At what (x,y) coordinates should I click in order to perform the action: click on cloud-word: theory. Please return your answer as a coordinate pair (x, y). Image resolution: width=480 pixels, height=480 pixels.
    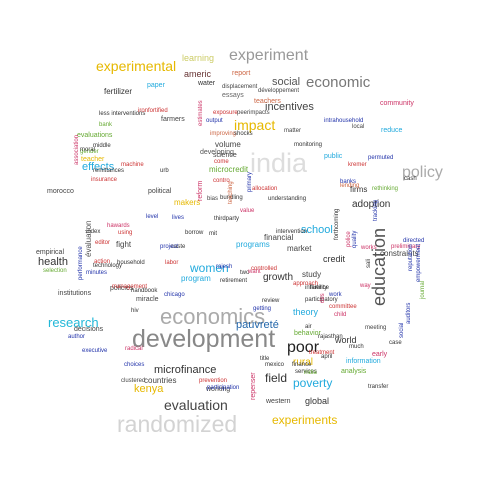
    Looking at the image, I should click on (306, 312).